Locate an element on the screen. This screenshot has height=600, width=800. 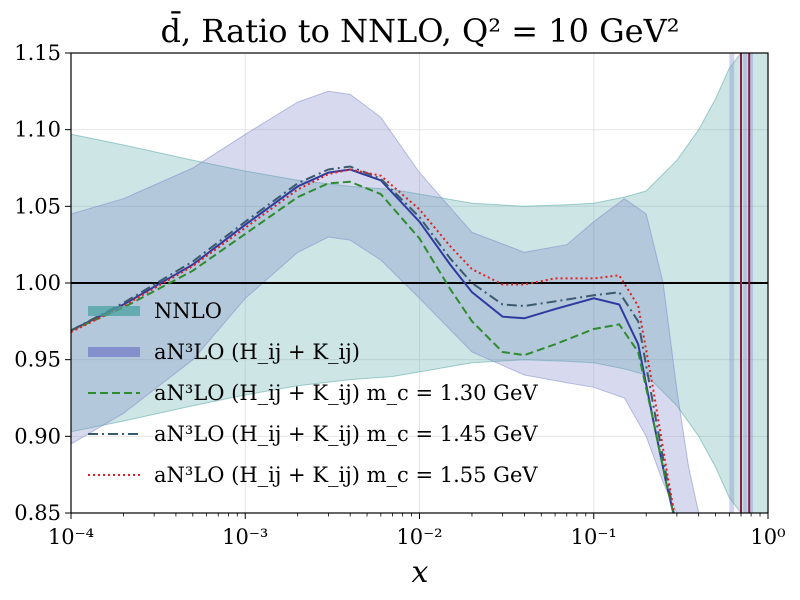
y-tick-label: 0.90 is located at coordinates (37, 436).